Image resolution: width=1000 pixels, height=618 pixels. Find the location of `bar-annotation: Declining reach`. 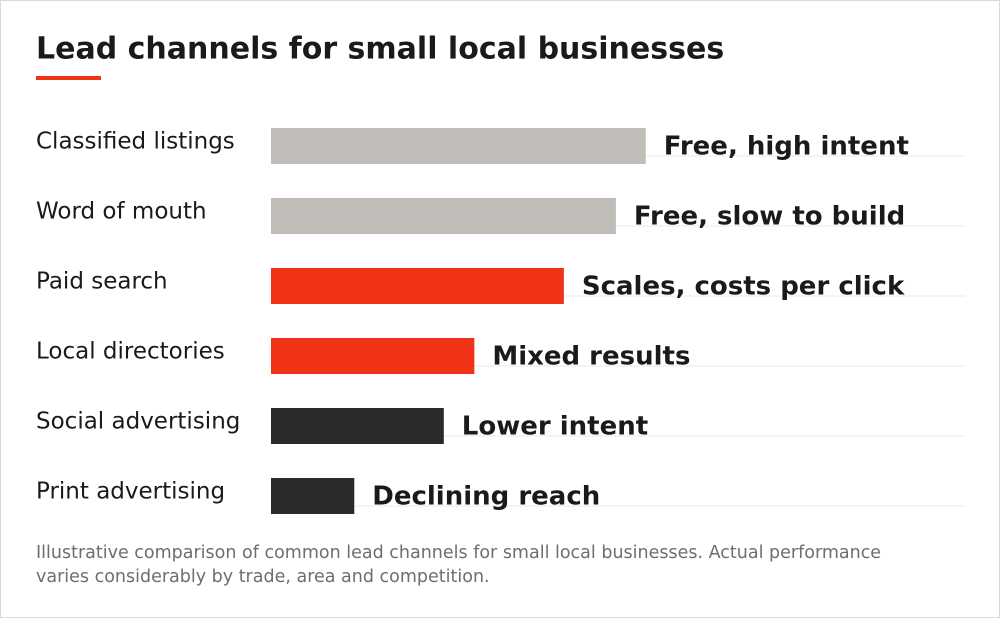

bar-annotation: Declining reach is located at coordinates (486, 497).